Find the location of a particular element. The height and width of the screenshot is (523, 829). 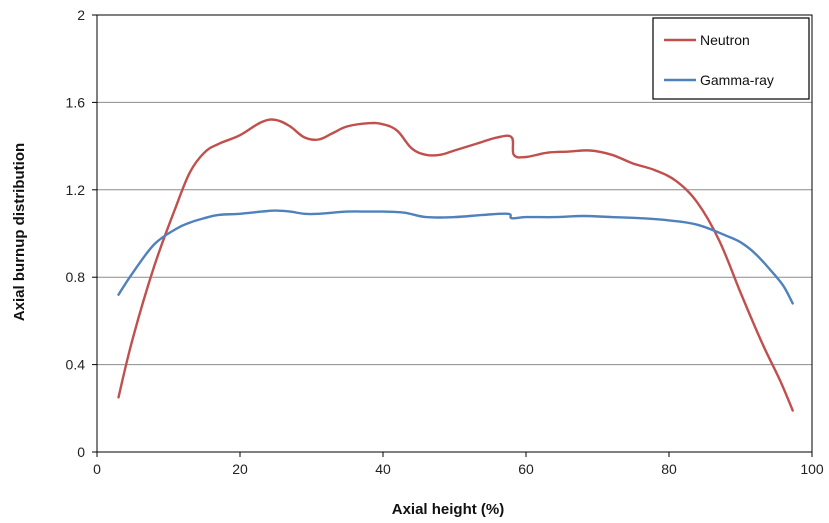

x-tick-label: 20 is located at coordinates (240, 469).